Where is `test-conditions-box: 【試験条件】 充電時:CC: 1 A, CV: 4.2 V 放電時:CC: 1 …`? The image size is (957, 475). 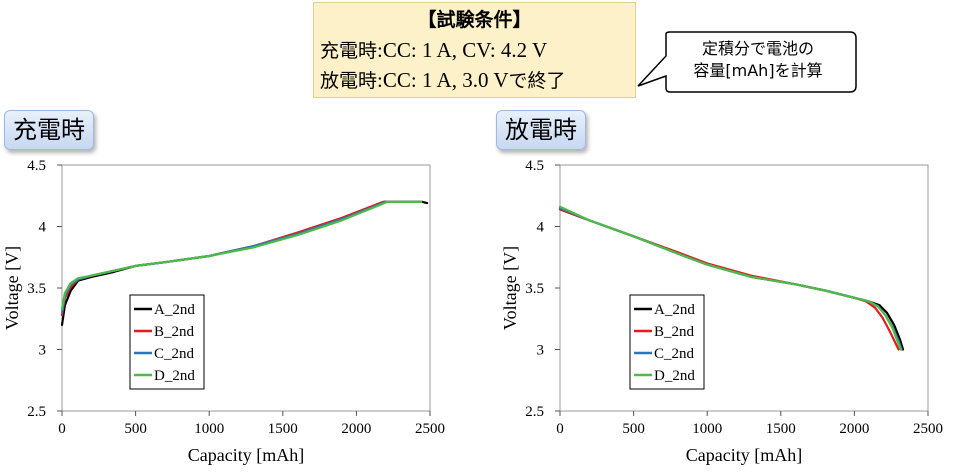
test-conditions-box: 【試験条件】 充電時:CC: 1 A, CV: 4.2 V 放電時:CC: 1 … is located at coordinates (474, 50).